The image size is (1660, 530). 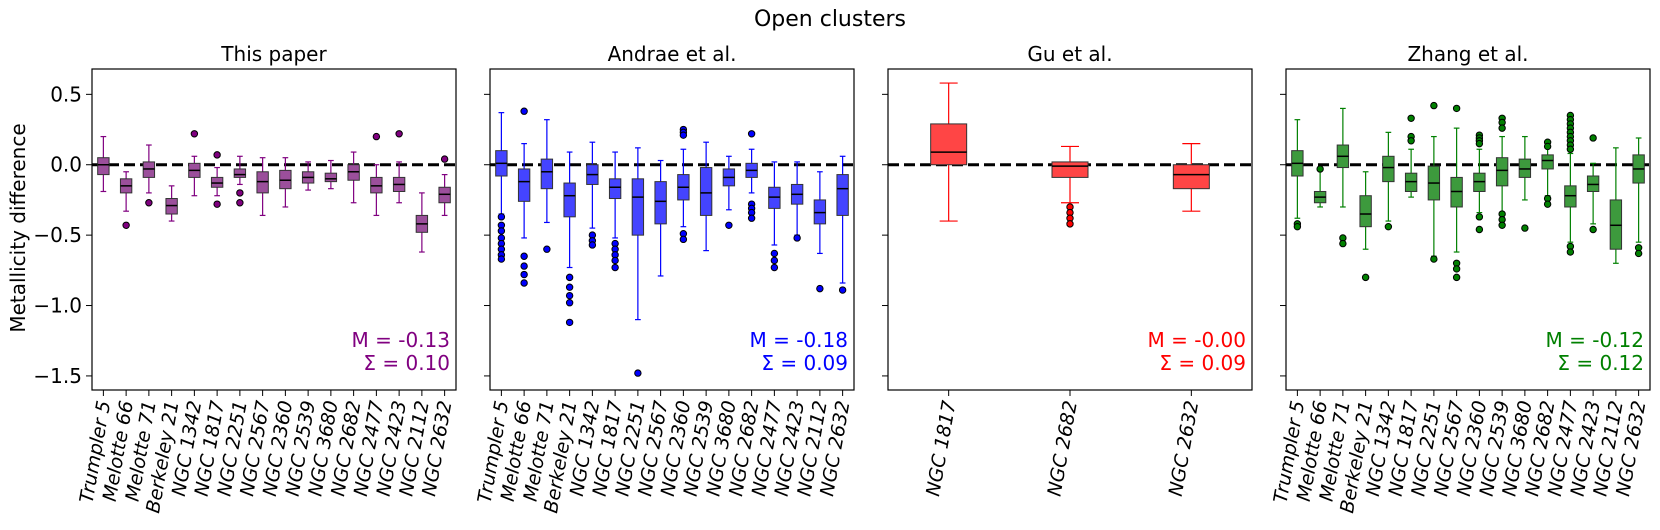 I want to click on y-axis-label: Metallicity difference, so click(x=18, y=227).